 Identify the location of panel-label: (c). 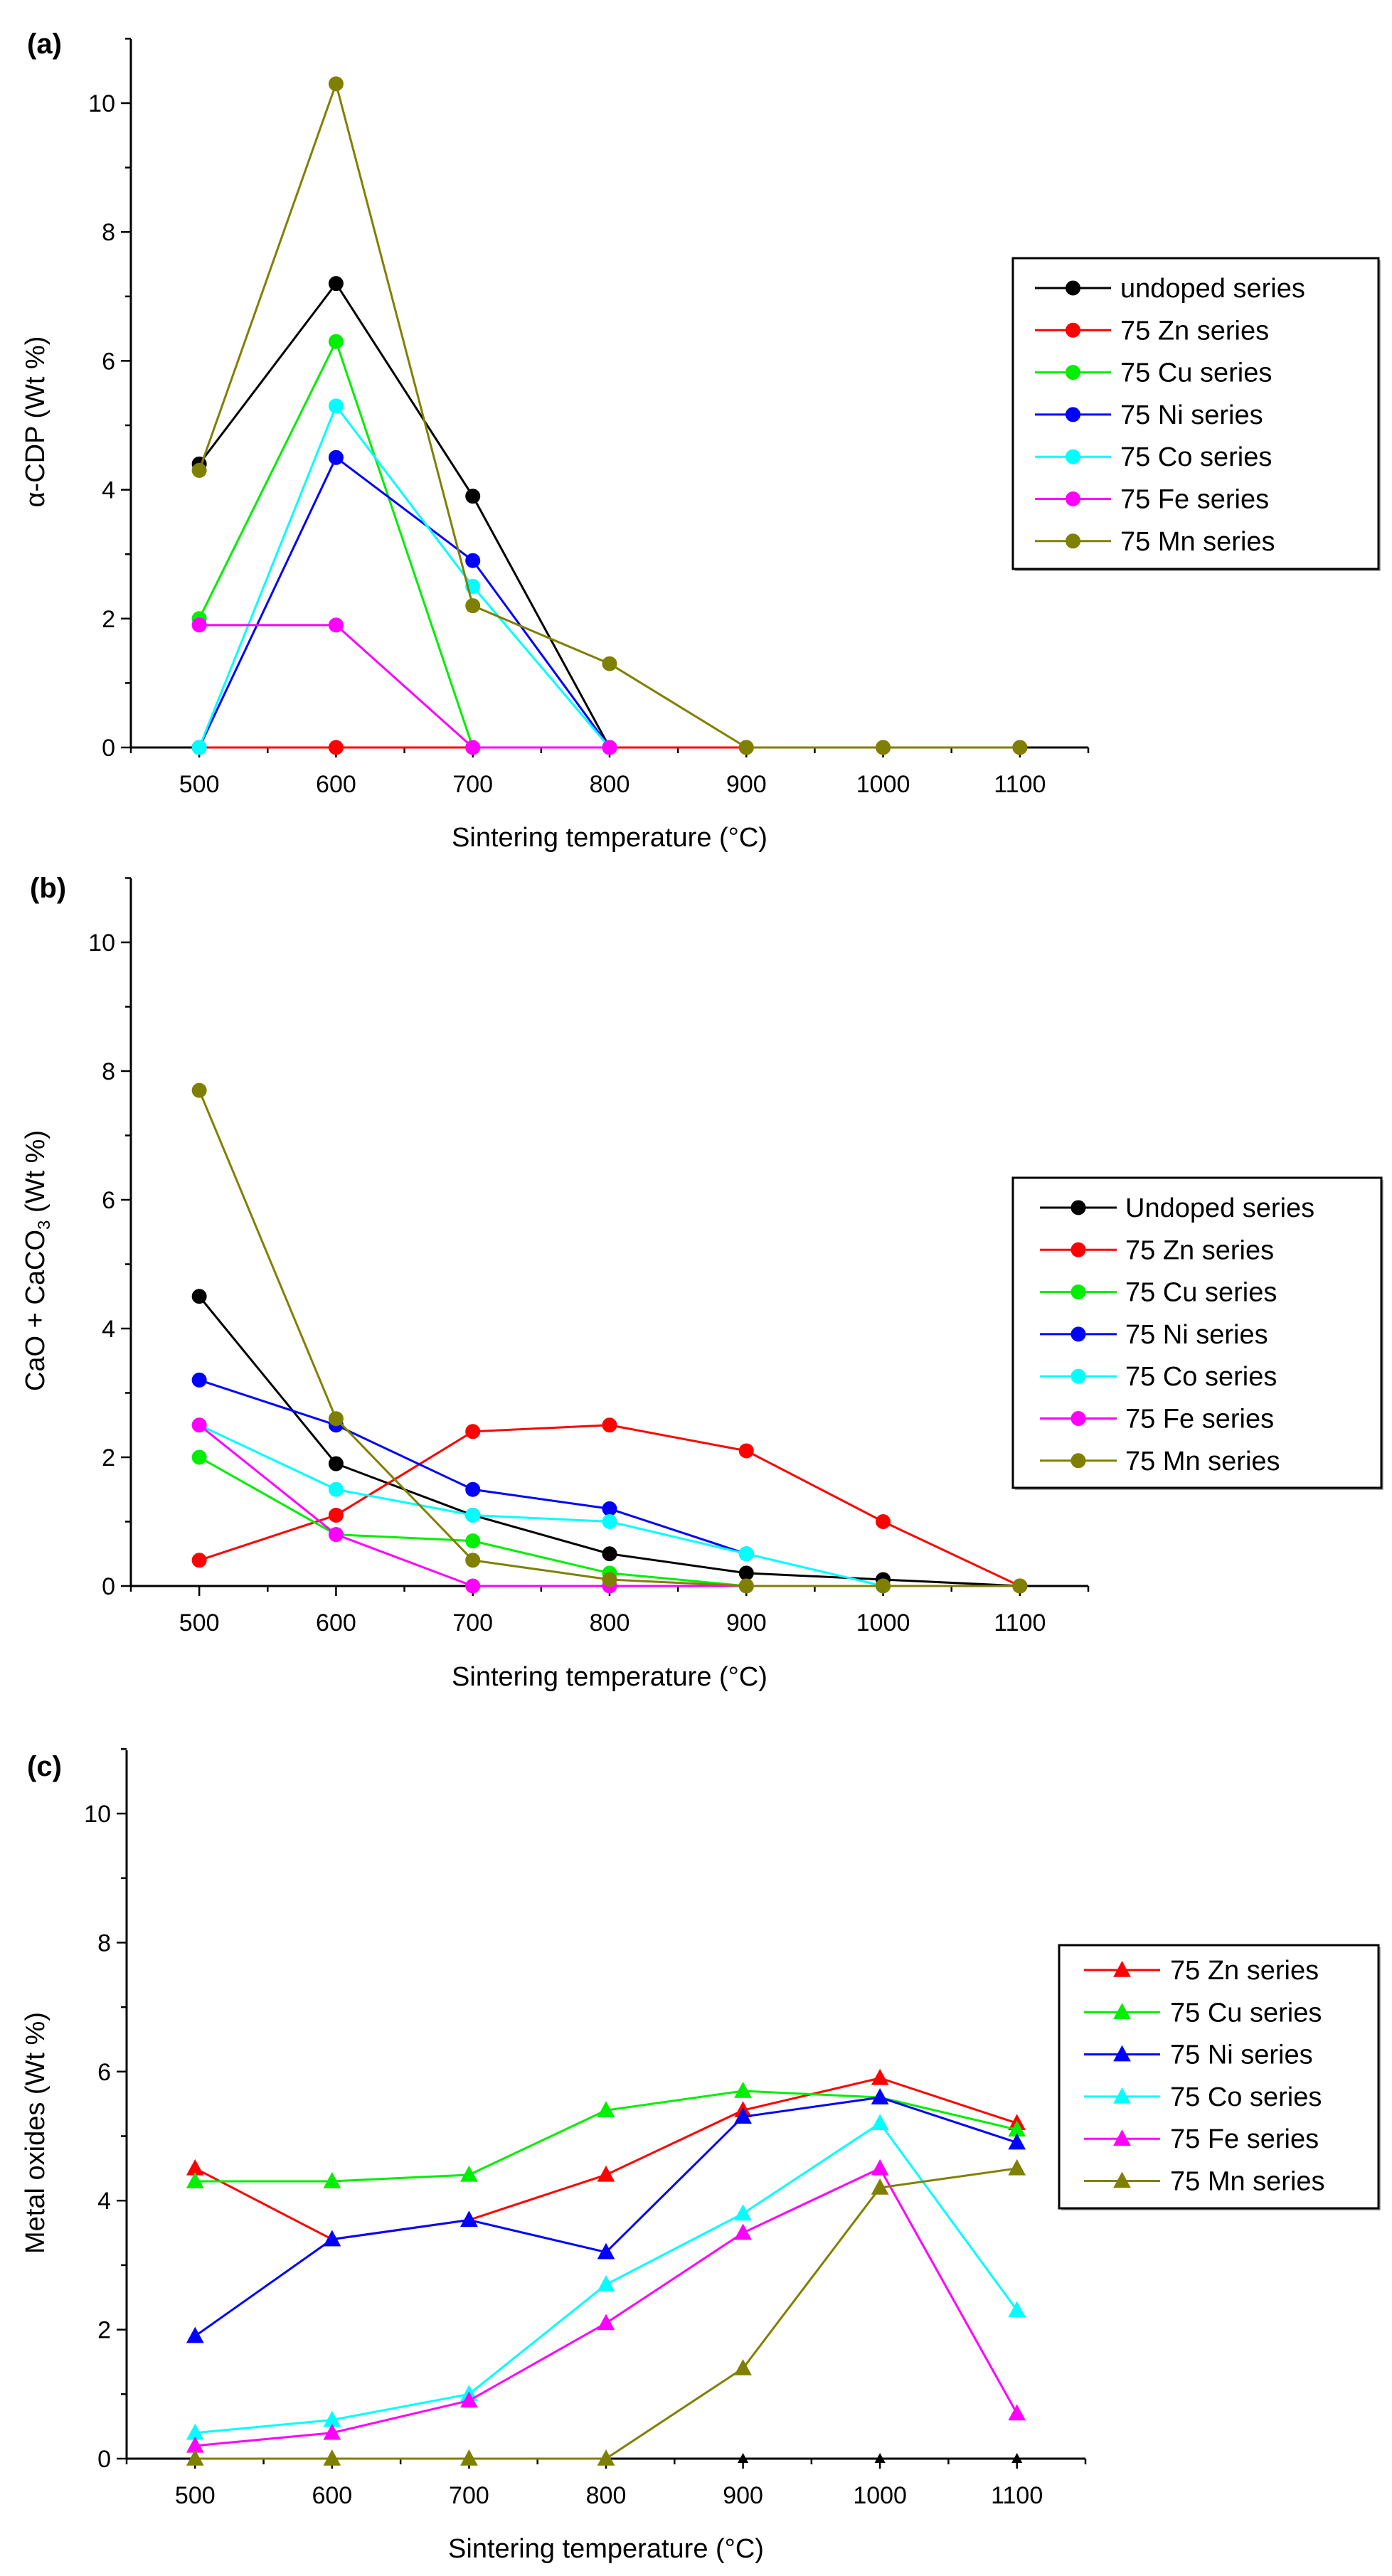
(44, 1766).